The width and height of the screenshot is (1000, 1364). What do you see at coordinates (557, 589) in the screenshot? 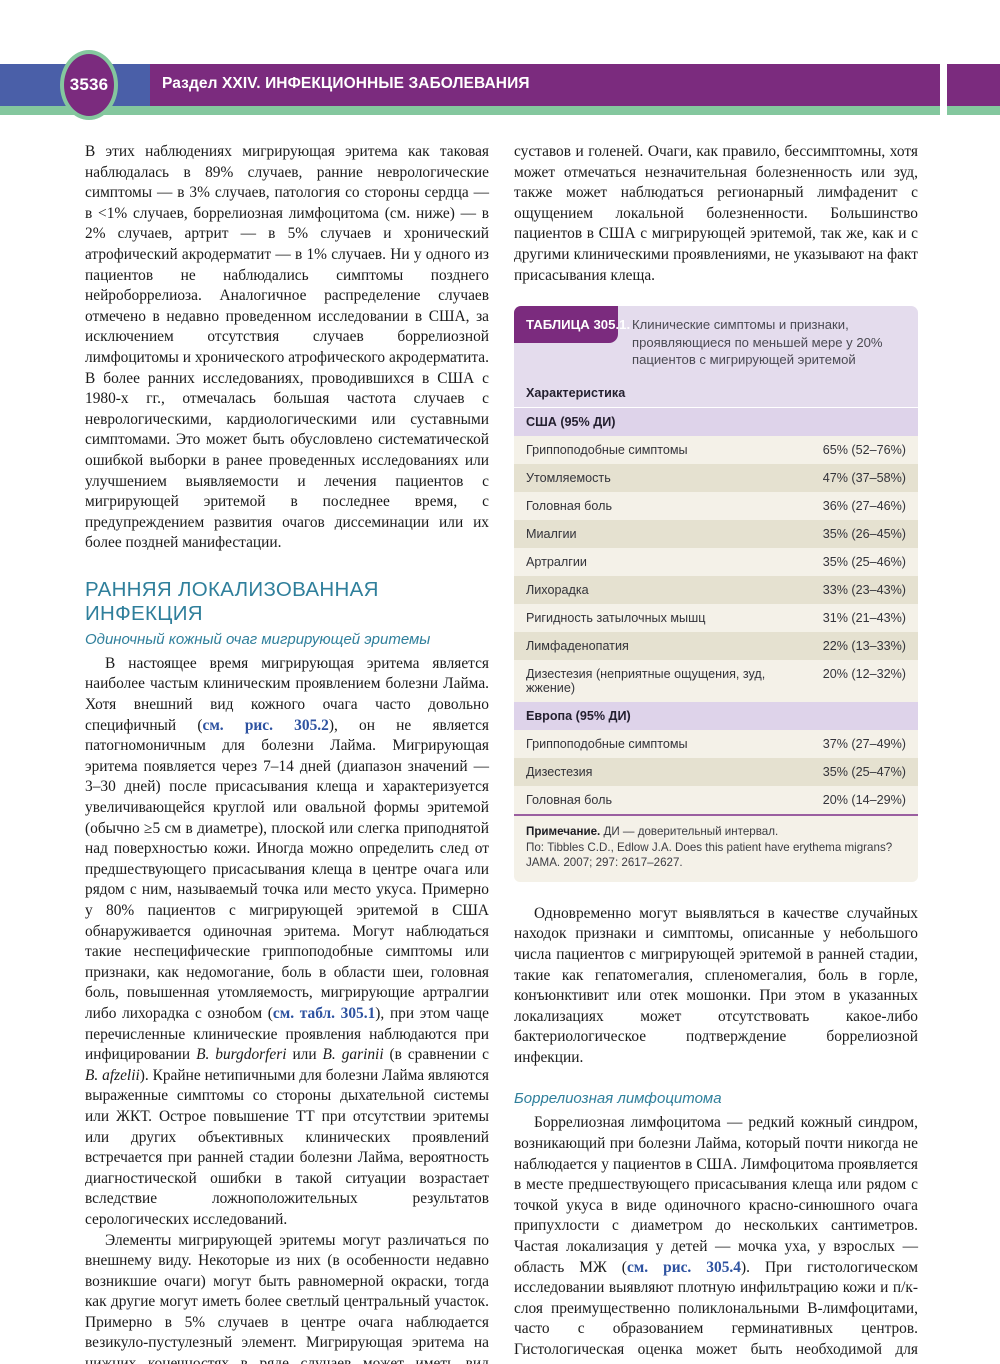
I see `row-label: Лихорадка` at bounding box center [557, 589].